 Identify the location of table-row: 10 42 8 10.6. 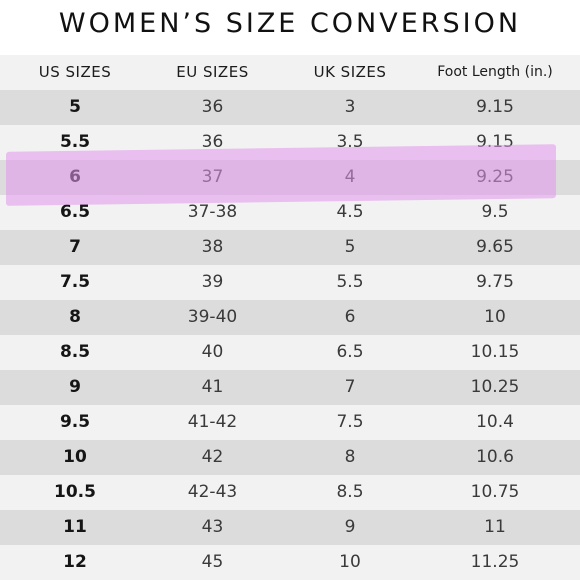
(290, 457).